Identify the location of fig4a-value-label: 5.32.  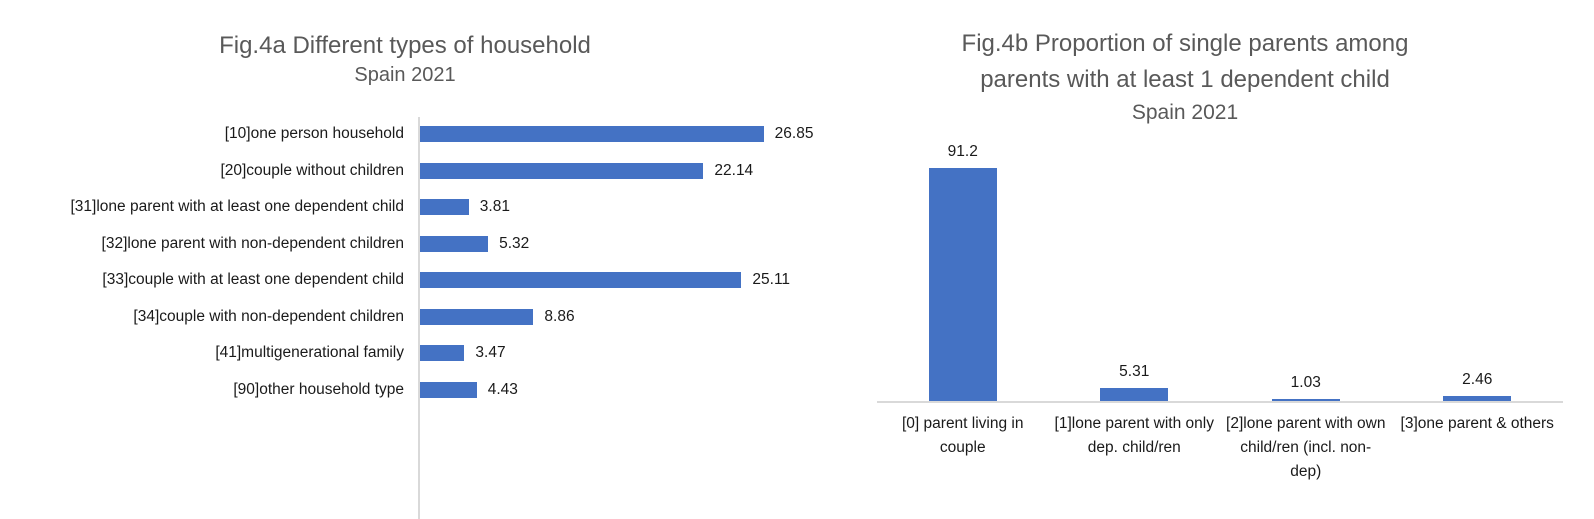
(514, 243).